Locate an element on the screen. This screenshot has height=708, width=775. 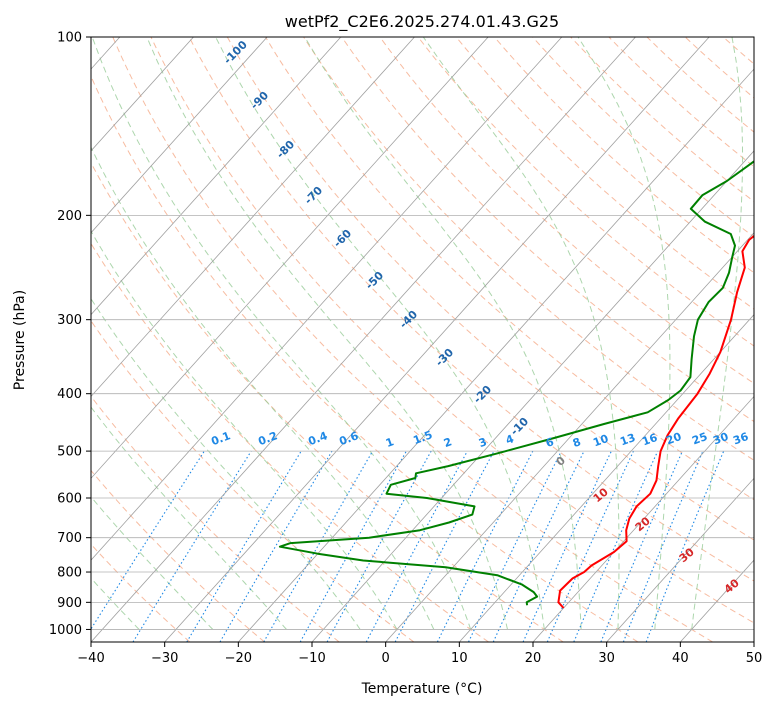
temperature-profile-line is located at coordinates (655, 421).